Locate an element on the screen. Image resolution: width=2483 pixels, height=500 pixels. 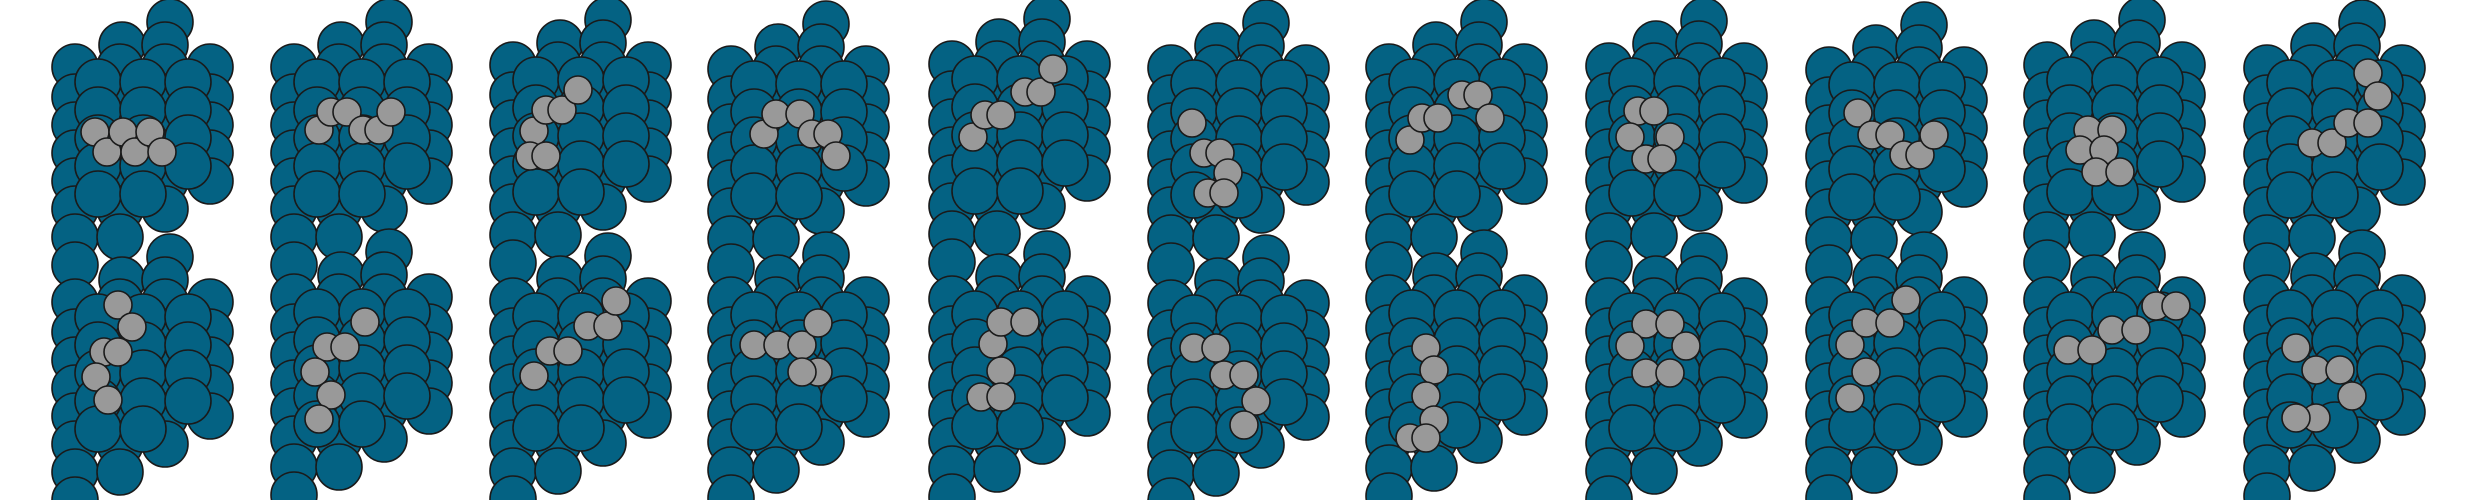
cluster-panel-r2-c7 is located at coordinates (1456, 364).